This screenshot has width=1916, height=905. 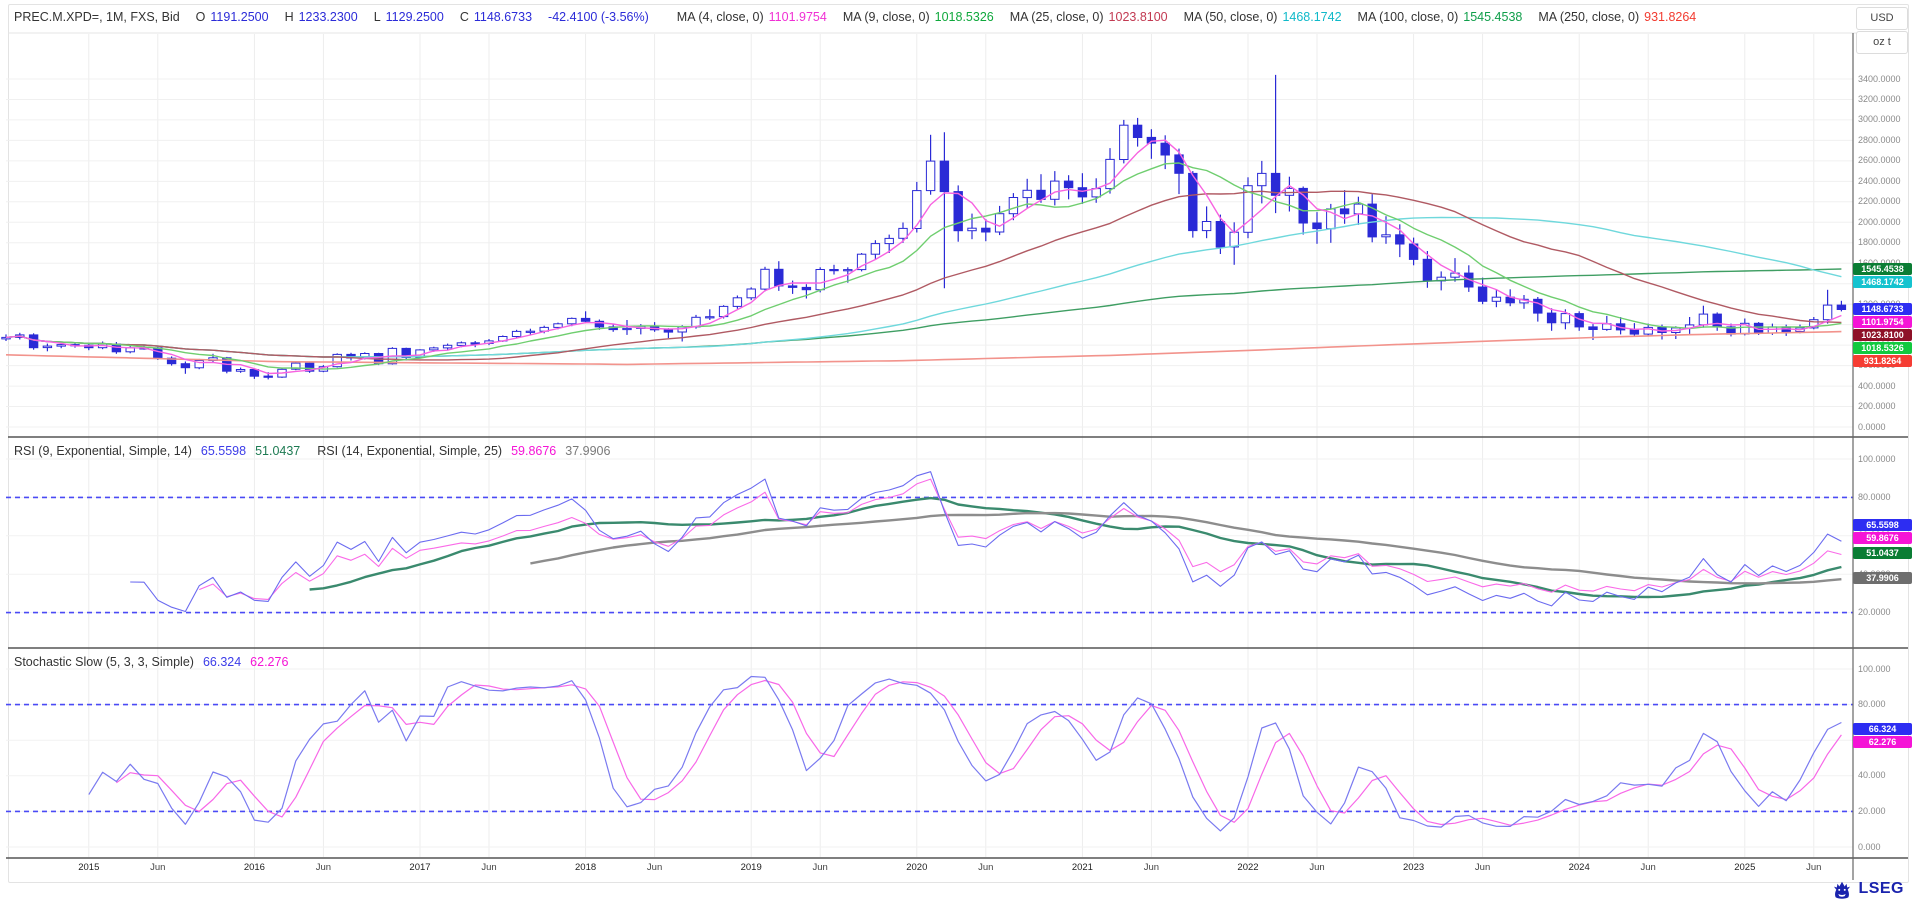 I want to click on ma-legend-item: MA (9, close, 0) 1018.5326, so click(x=918, y=17).